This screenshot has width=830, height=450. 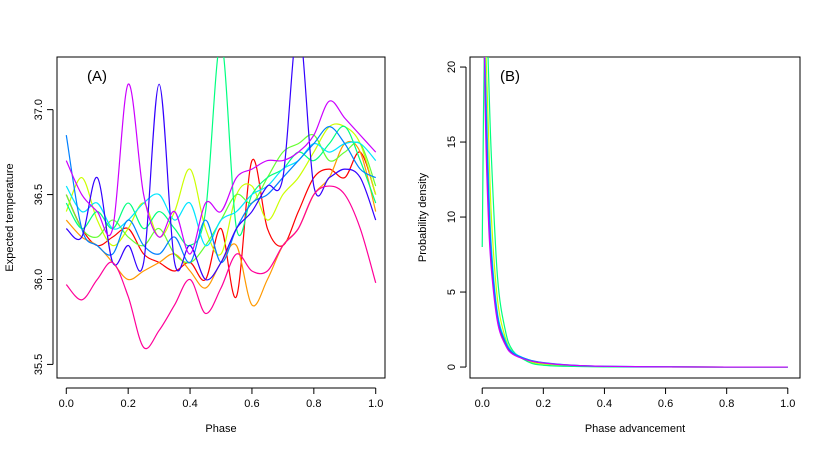 I want to click on y-tick-label: 20, so click(x=452, y=67).